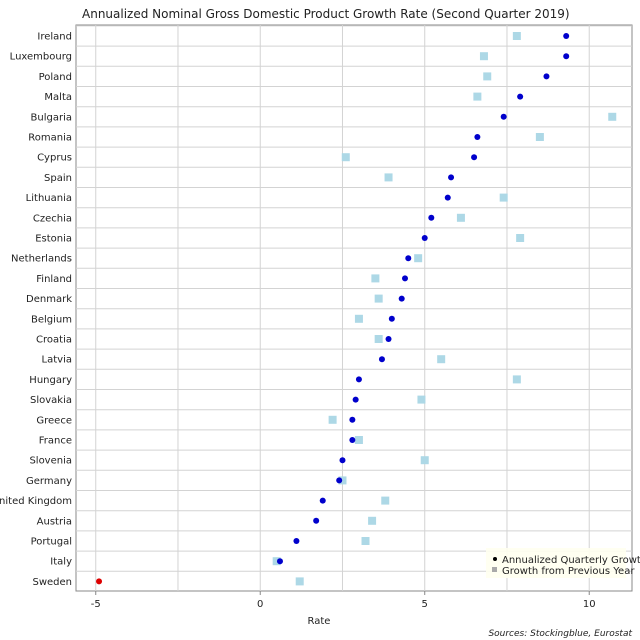  What do you see at coordinates (589, 604) in the screenshot?
I see `x-tick-label-10: 10` at bounding box center [589, 604].